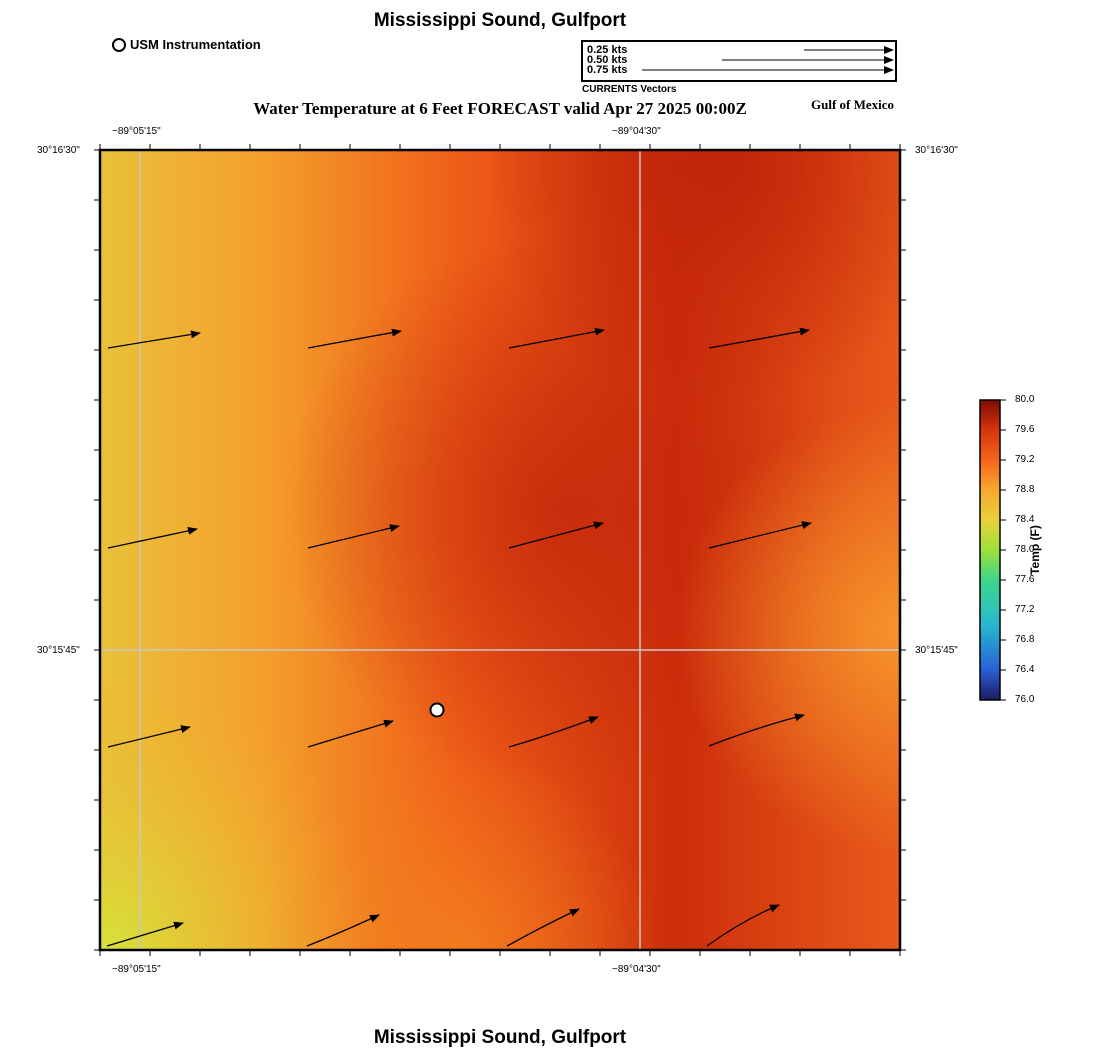  I want to click on top-tick-label-2: −89°04'30", so click(636, 131).